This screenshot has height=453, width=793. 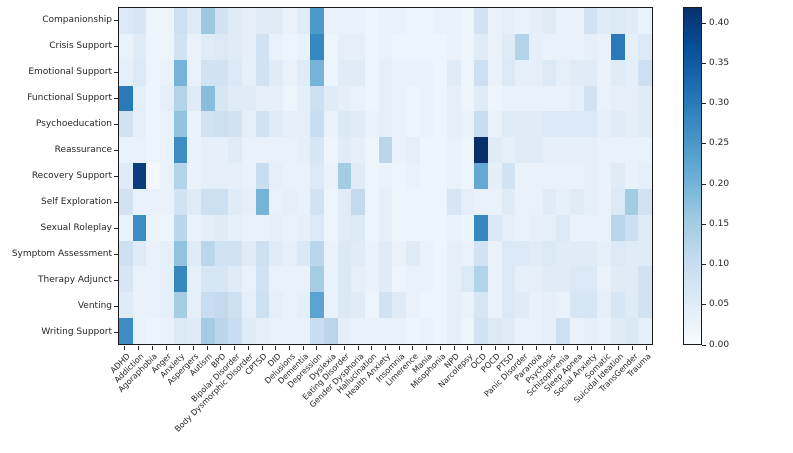 What do you see at coordinates (692, 176) in the screenshot?
I see `colorbar` at bounding box center [692, 176].